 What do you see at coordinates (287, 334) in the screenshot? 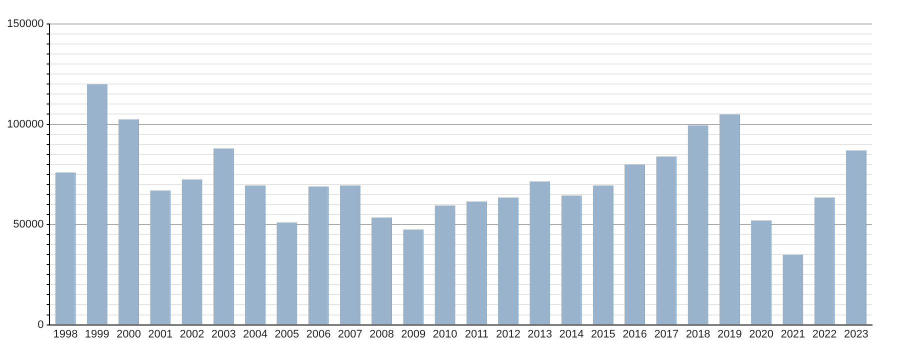
I see `x-tick-label: 2005` at bounding box center [287, 334].